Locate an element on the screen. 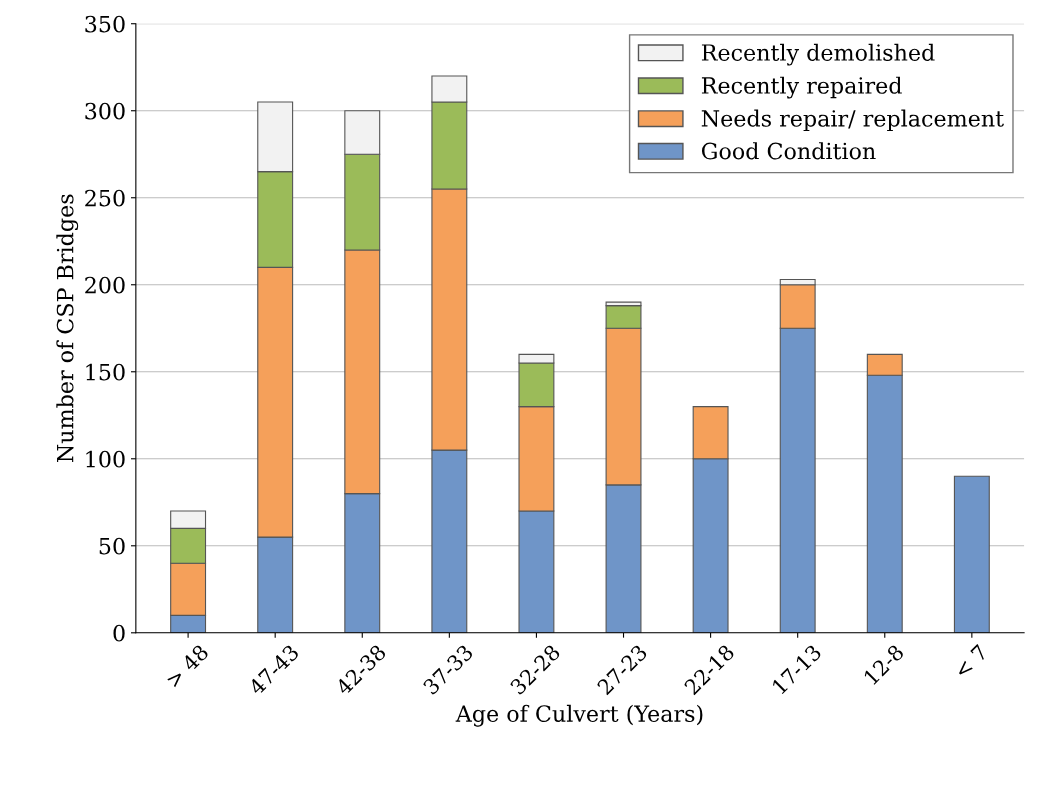  y-tick-label: 200 is located at coordinates (105, 285).